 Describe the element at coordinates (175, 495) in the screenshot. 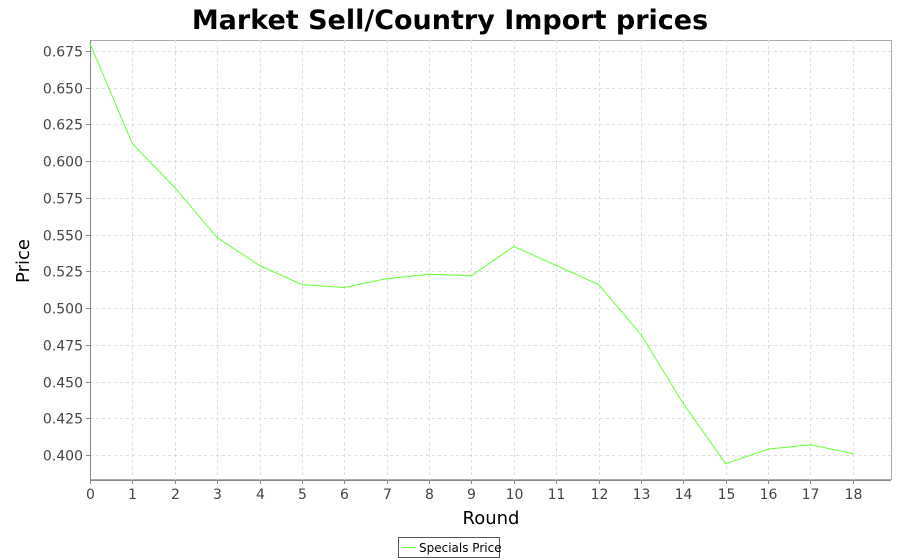

I see `x-tick-label: 2` at that location.